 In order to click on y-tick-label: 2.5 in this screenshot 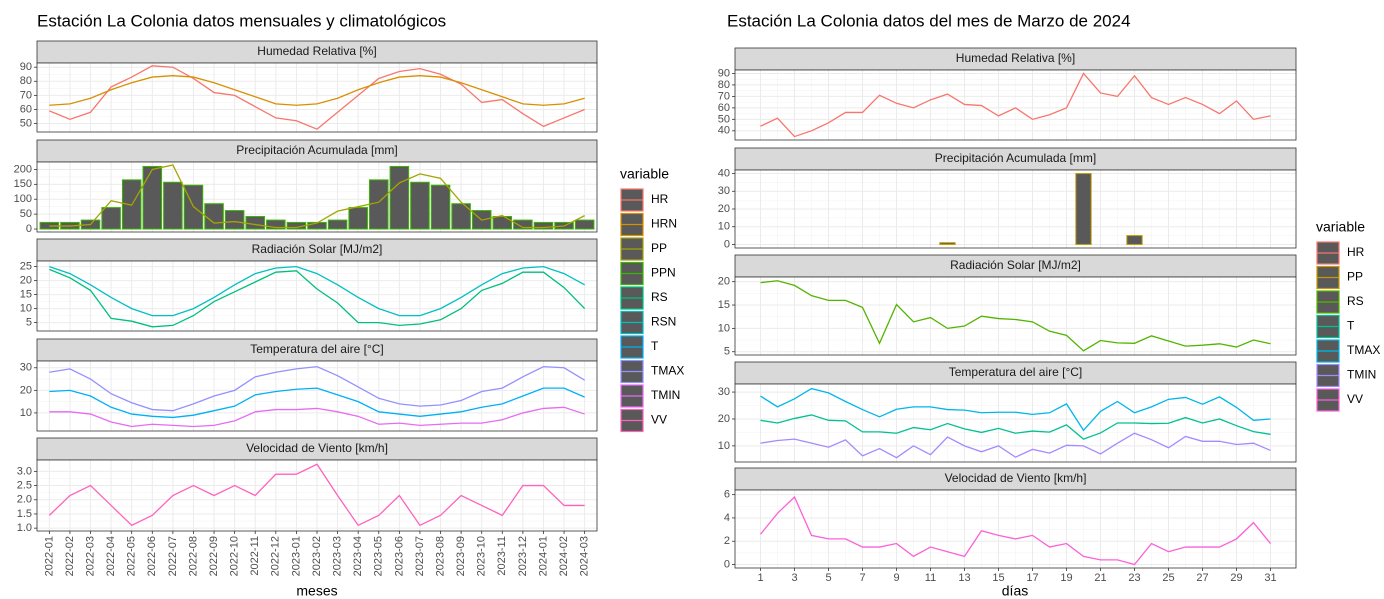, I will do `click(24, 485)`.